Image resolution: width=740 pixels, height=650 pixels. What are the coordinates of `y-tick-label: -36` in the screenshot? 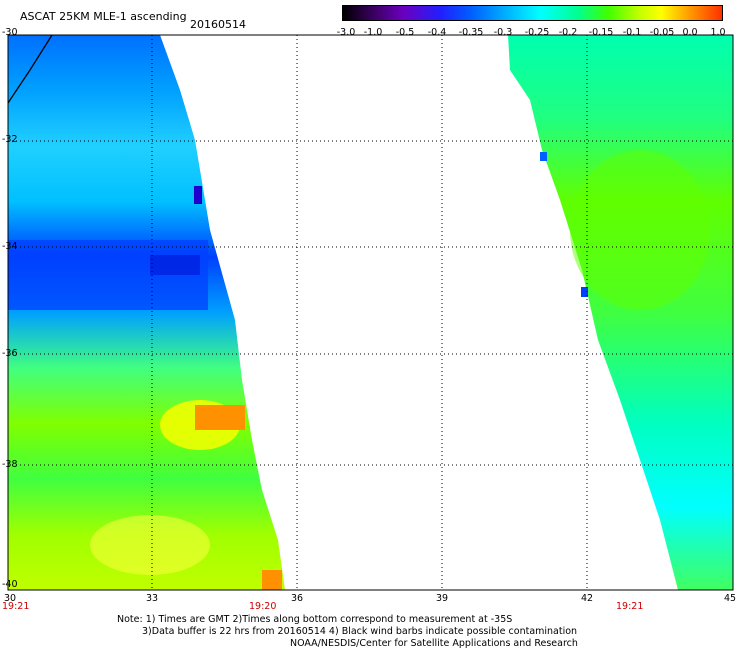 It's located at (10, 353).